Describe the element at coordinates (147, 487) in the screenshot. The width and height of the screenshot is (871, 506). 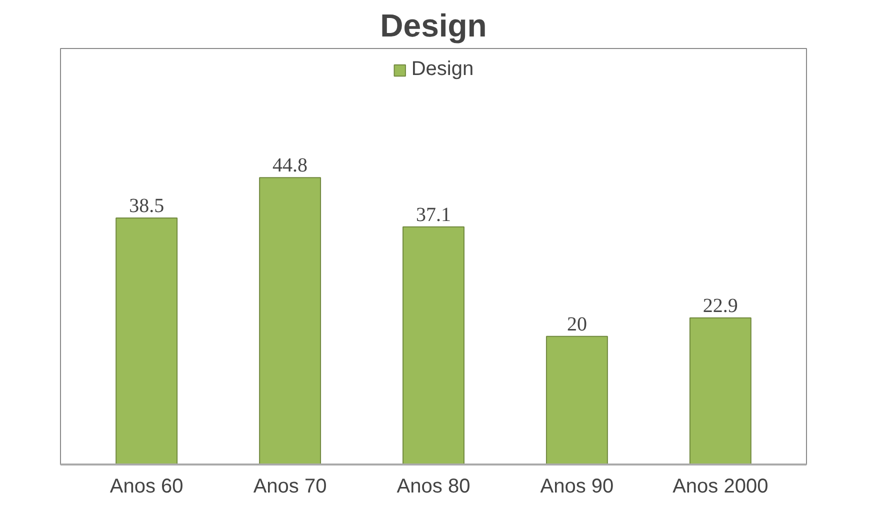
I see `x-tick-label: Anos 60` at that location.